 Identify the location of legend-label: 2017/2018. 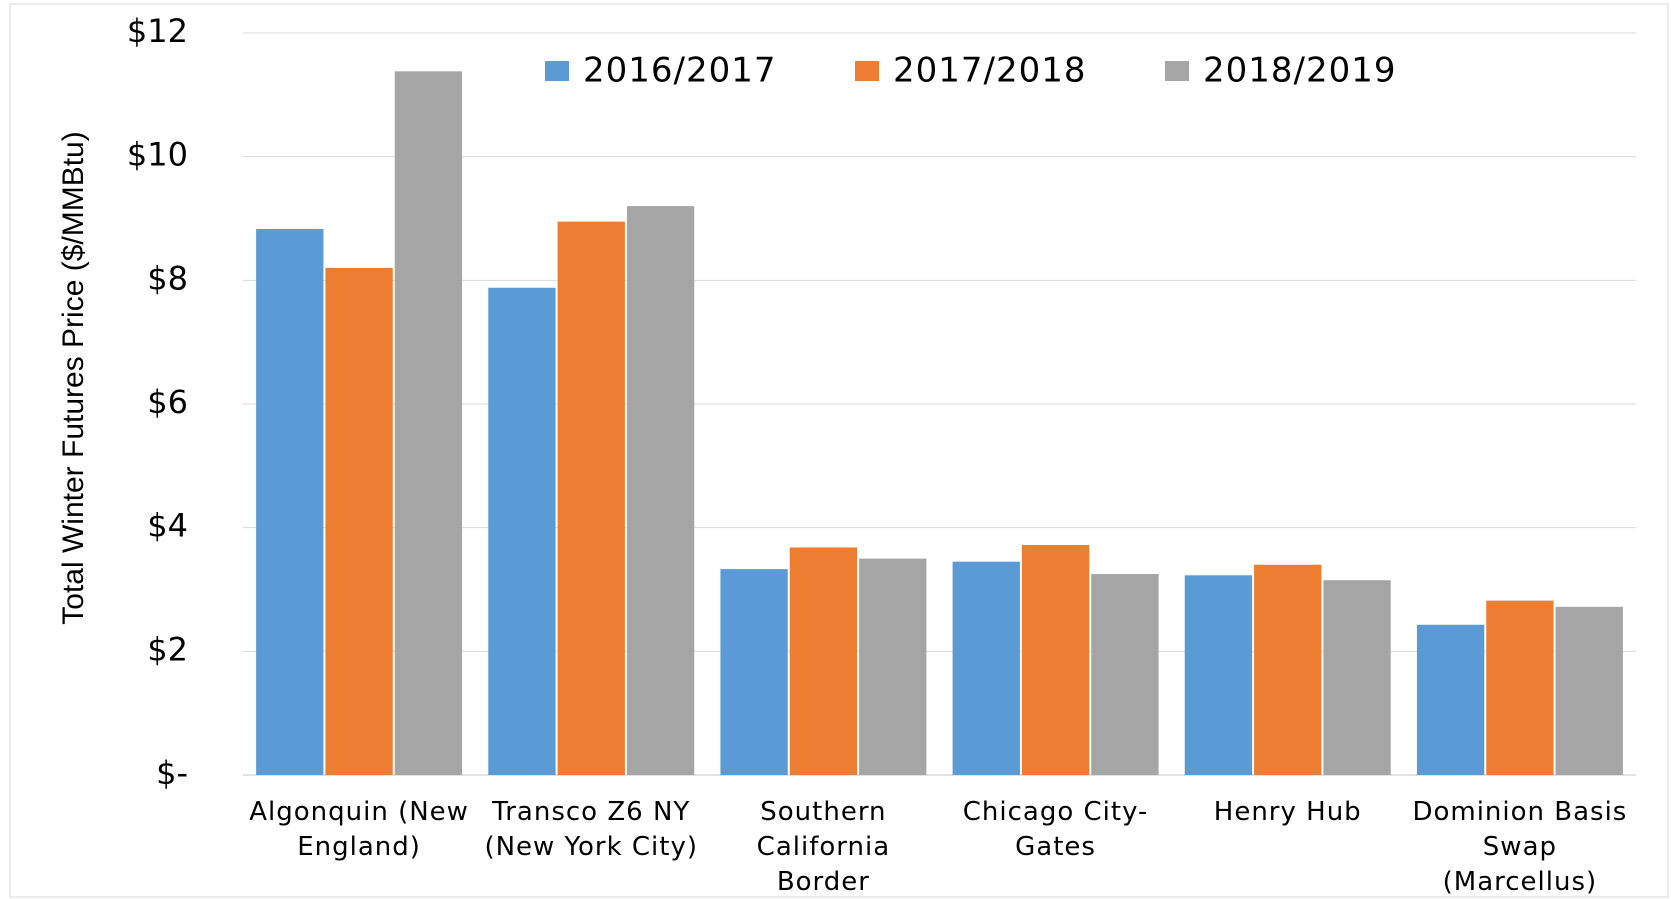
(990, 71).